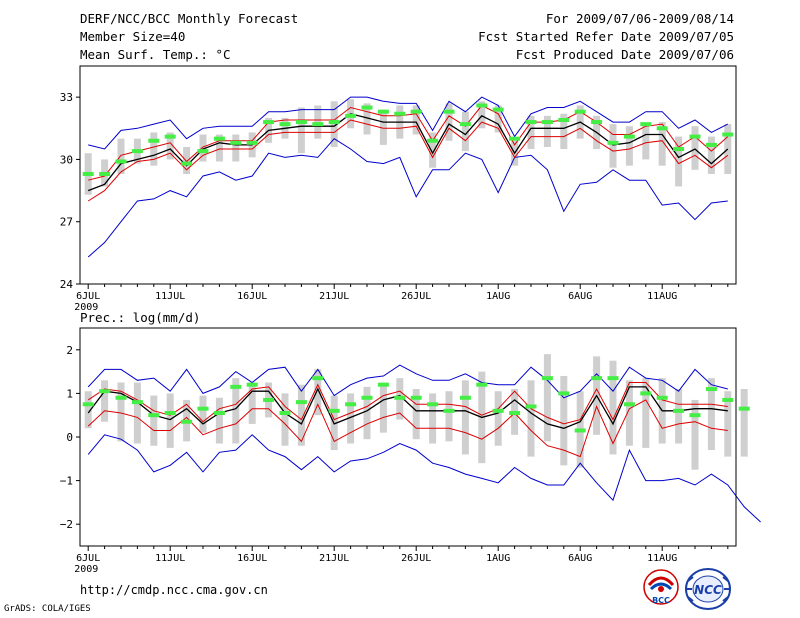 The width and height of the screenshot is (800, 618). What do you see at coordinates (47, 609) in the screenshot?
I see `grads-credit: GrADS: COLA/IGES` at bounding box center [47, 609].